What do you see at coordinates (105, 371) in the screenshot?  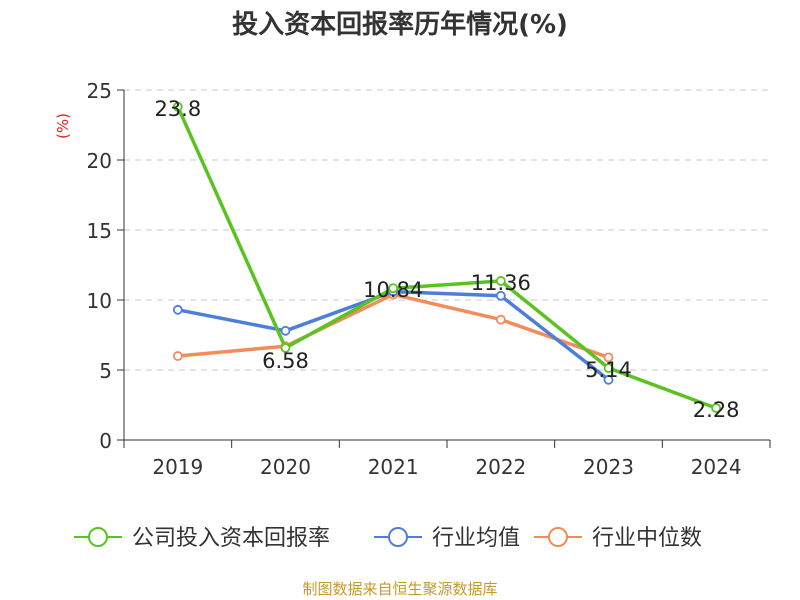 I see `y-tick-label: 5` at bounding box center [105, 371].